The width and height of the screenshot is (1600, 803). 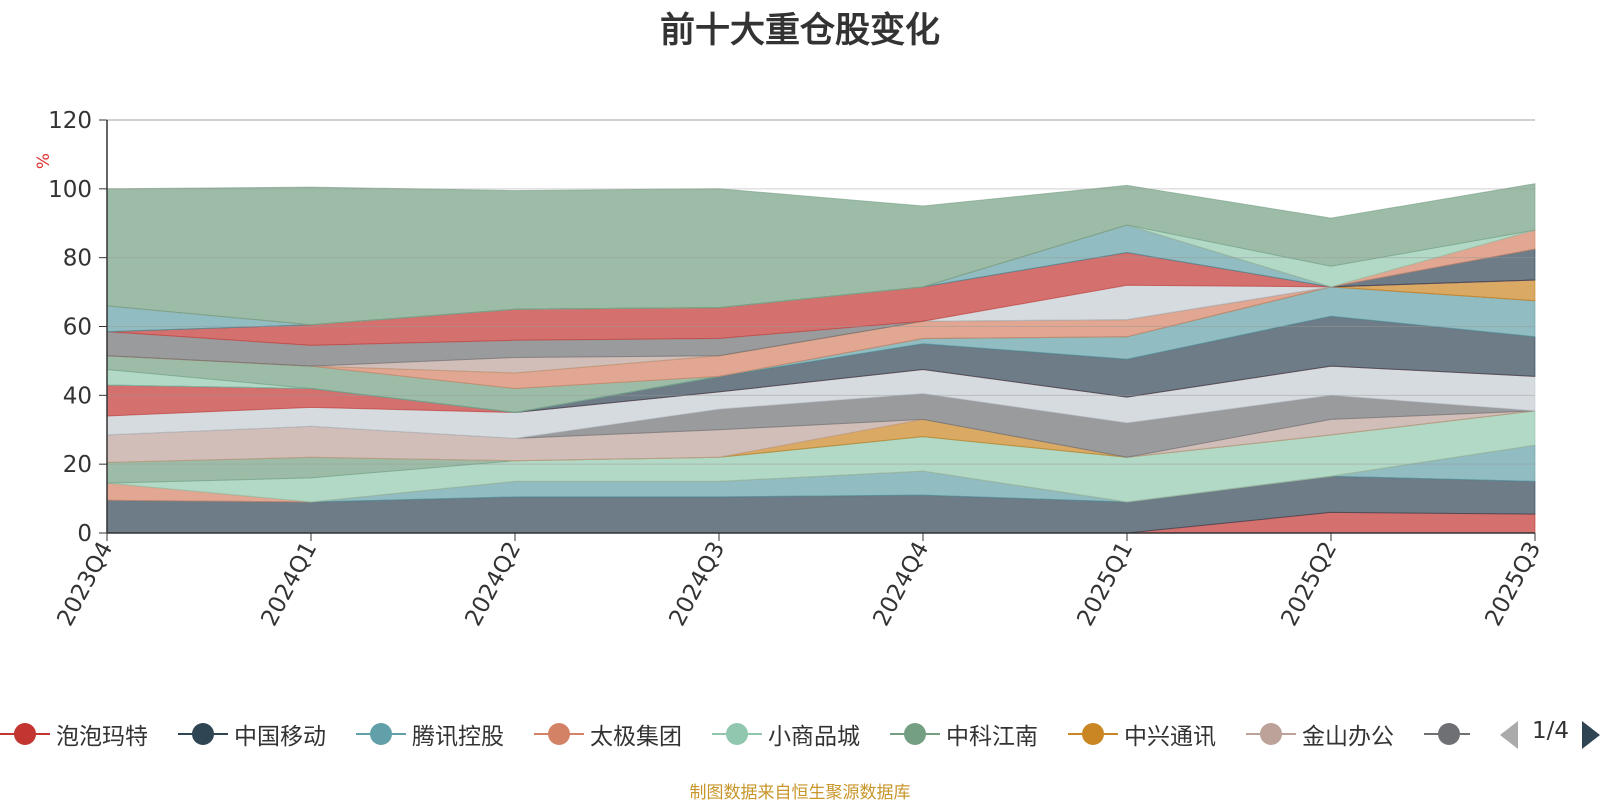 I want to click on legend-item: 太极集团, so click(x=608, y=734).